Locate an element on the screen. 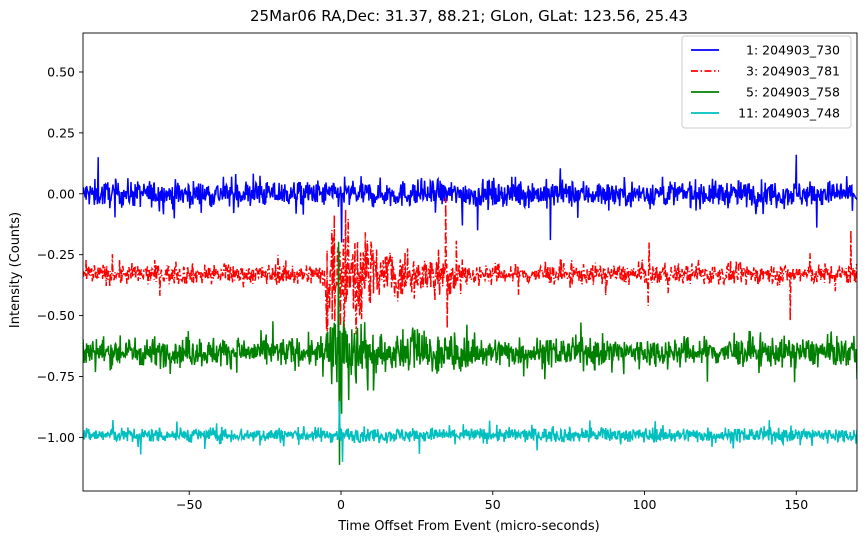 Image resolution: width=866 pixels, height=545 pixels. x-tick-label: 50 is located at coordinates (493, 504).